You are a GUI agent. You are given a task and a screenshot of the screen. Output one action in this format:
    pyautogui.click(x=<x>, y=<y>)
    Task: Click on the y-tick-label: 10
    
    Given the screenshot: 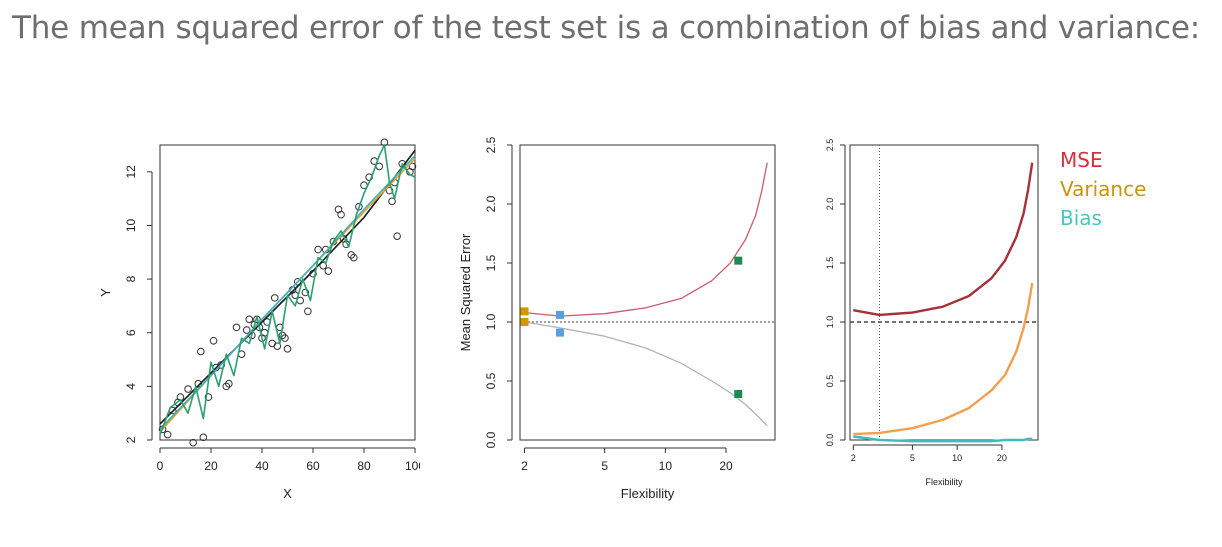 What is the action you would take?
    pyautogui.click(x=131, y=225)
    